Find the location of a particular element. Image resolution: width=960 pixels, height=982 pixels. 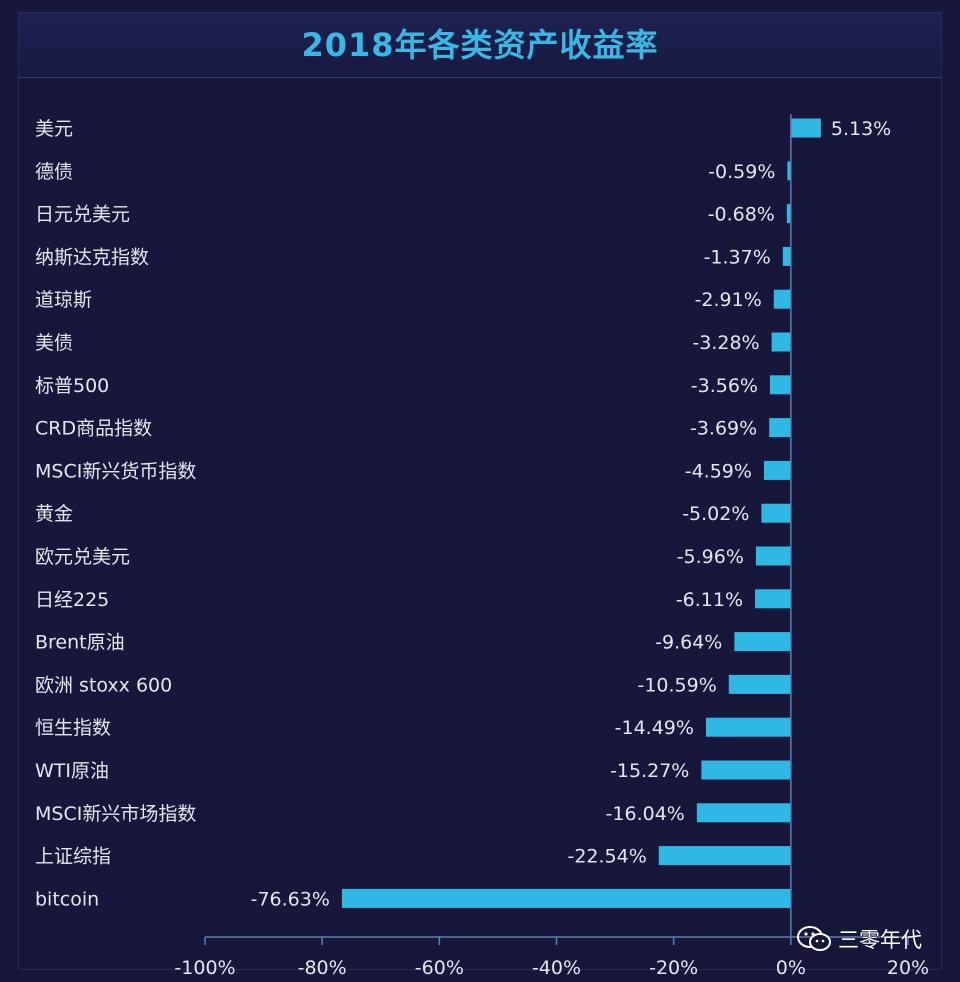

x-tick-label: -100% is located at coordinates (204, 968).